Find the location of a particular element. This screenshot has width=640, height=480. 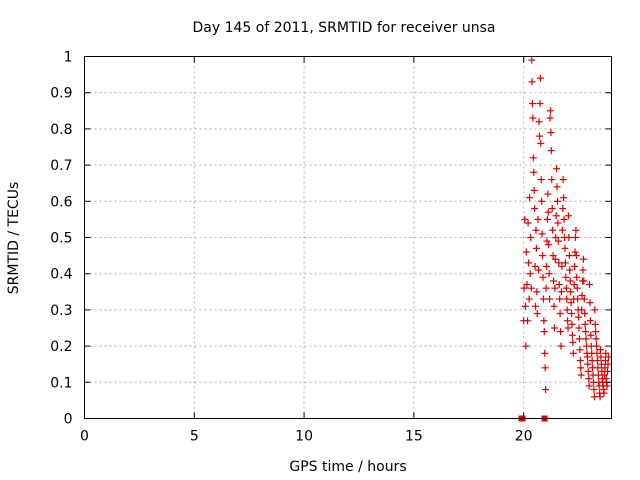

x-tick-label: 20 is located at coordinates (524, 437).